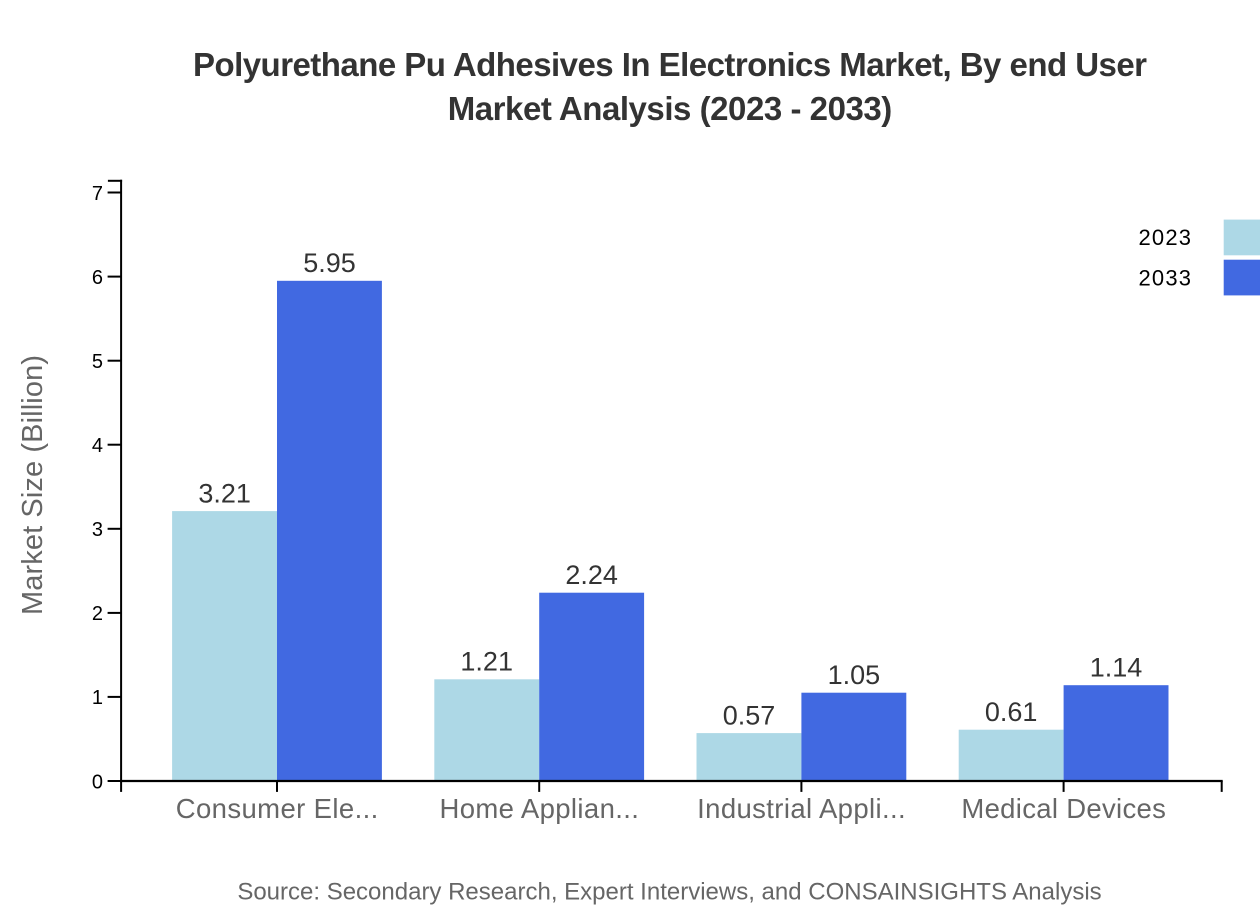 This screenshot has height=920, width=1260. What do you see at coordinates (1011, 712) in the screenshot?
I see `svg-text: 0.61` at bounding box center [1011, 712].